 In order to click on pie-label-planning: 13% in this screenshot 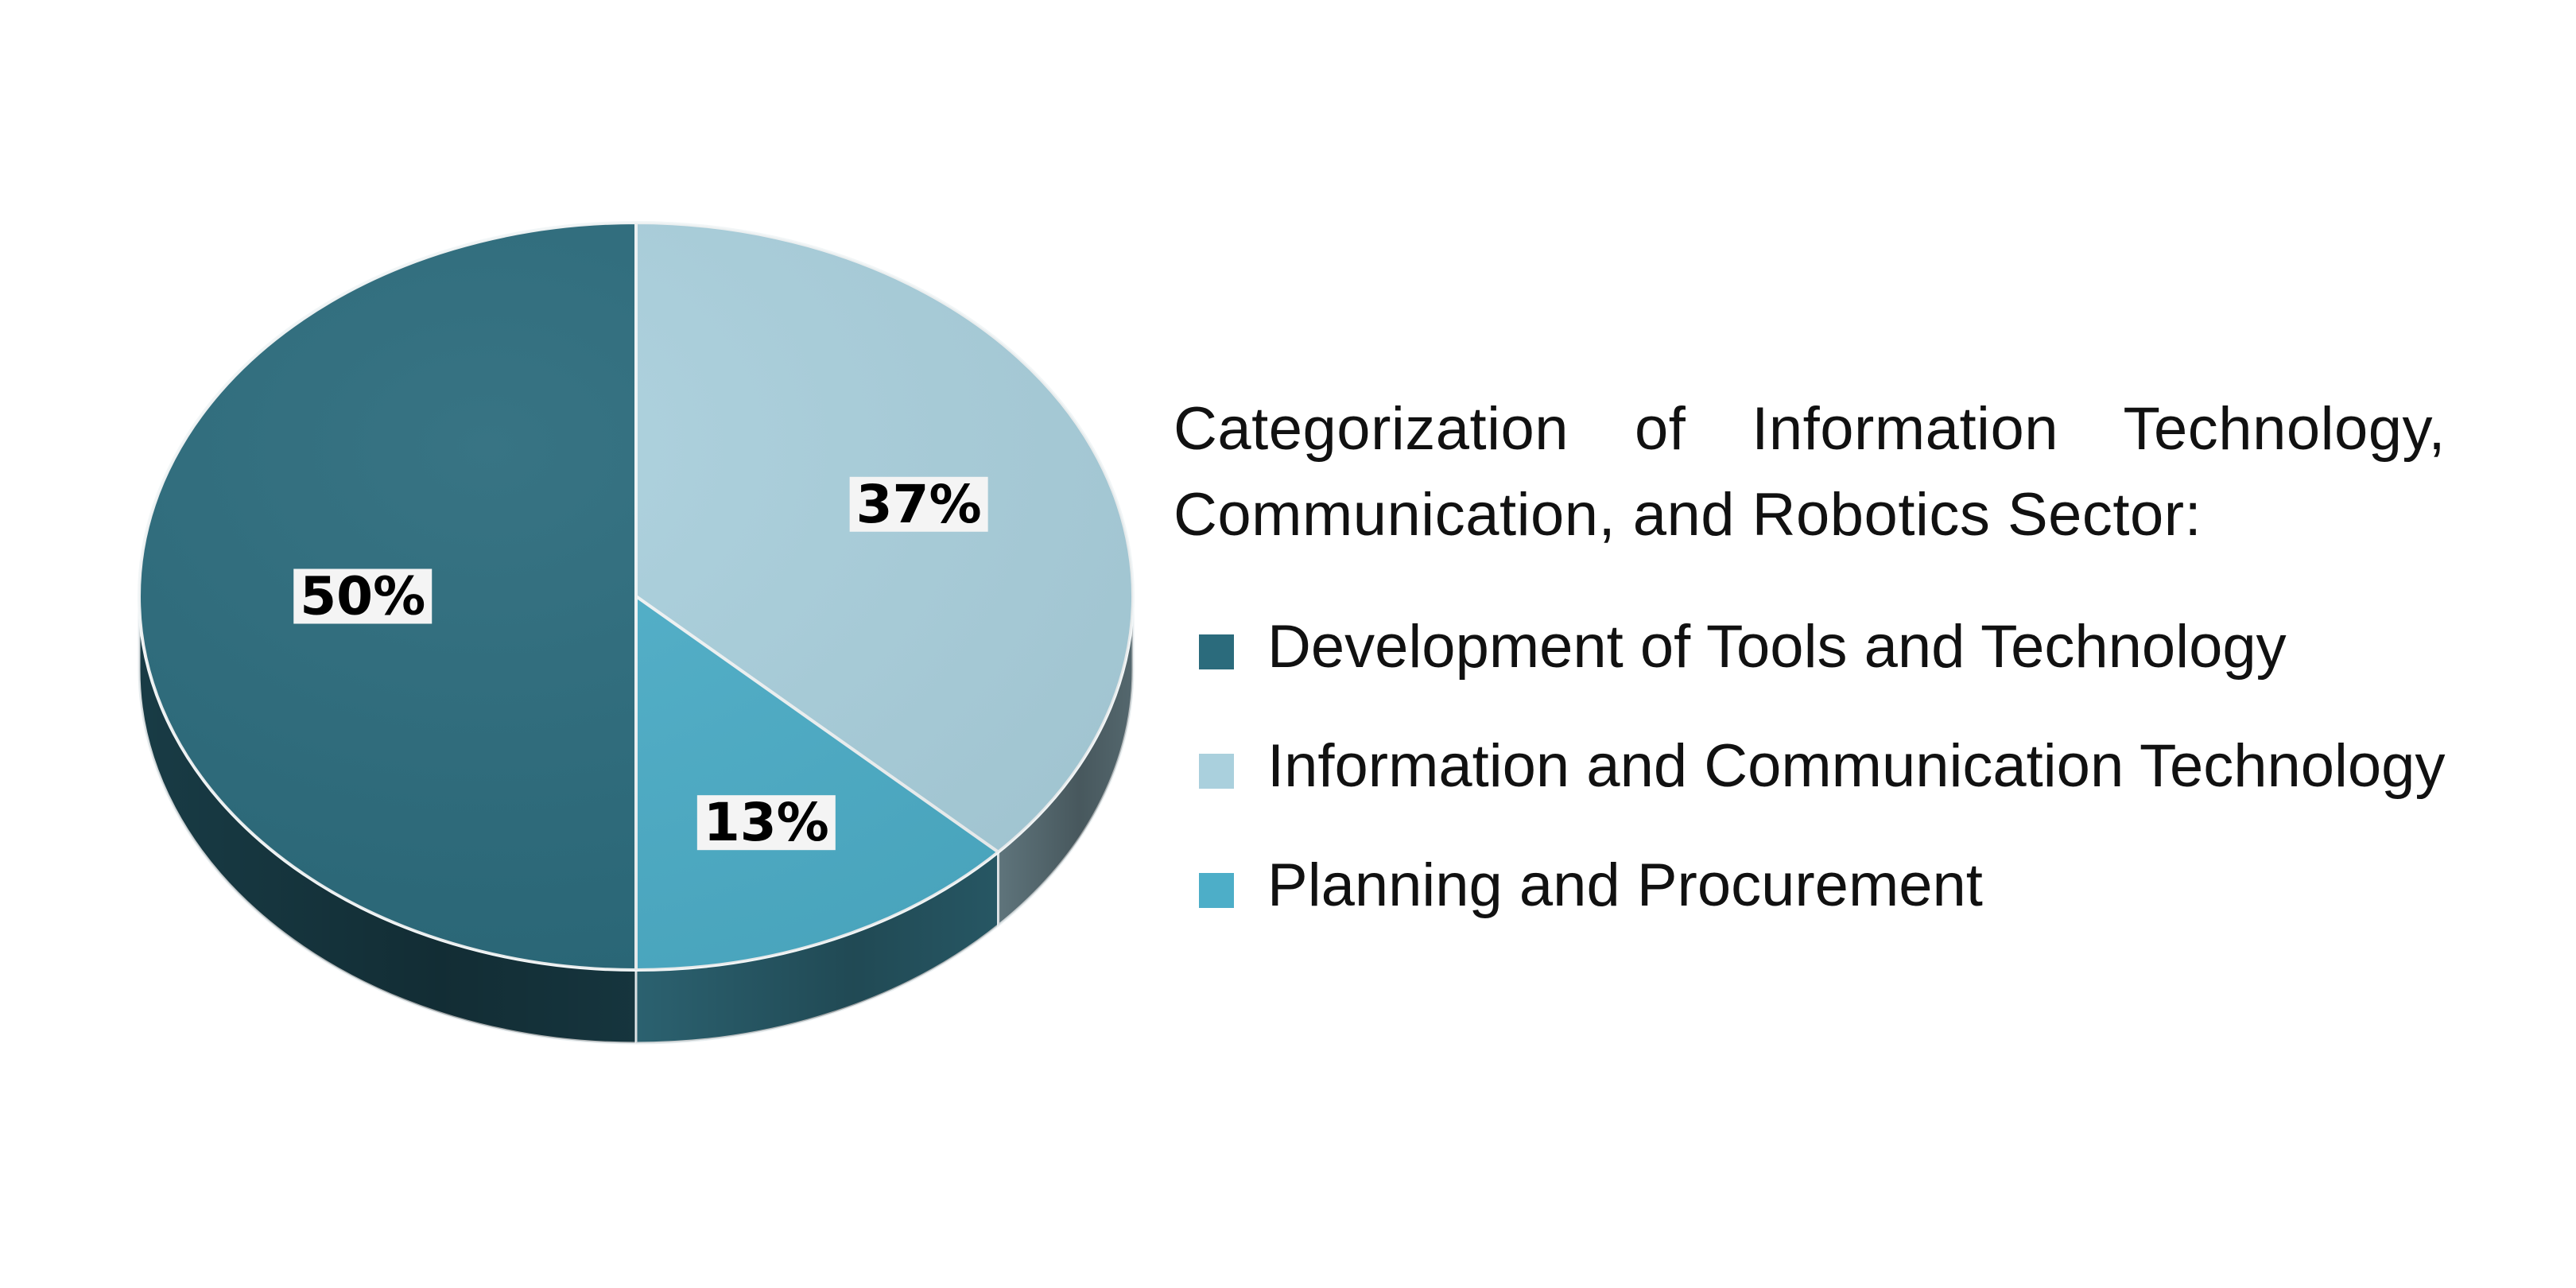, I will do `click(766, 823)`.